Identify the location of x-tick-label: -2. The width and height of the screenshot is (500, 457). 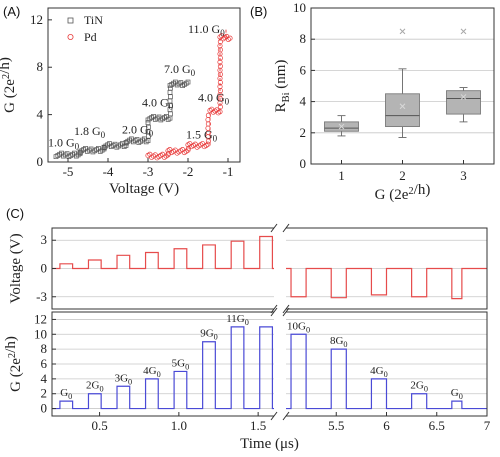
(188, 171).